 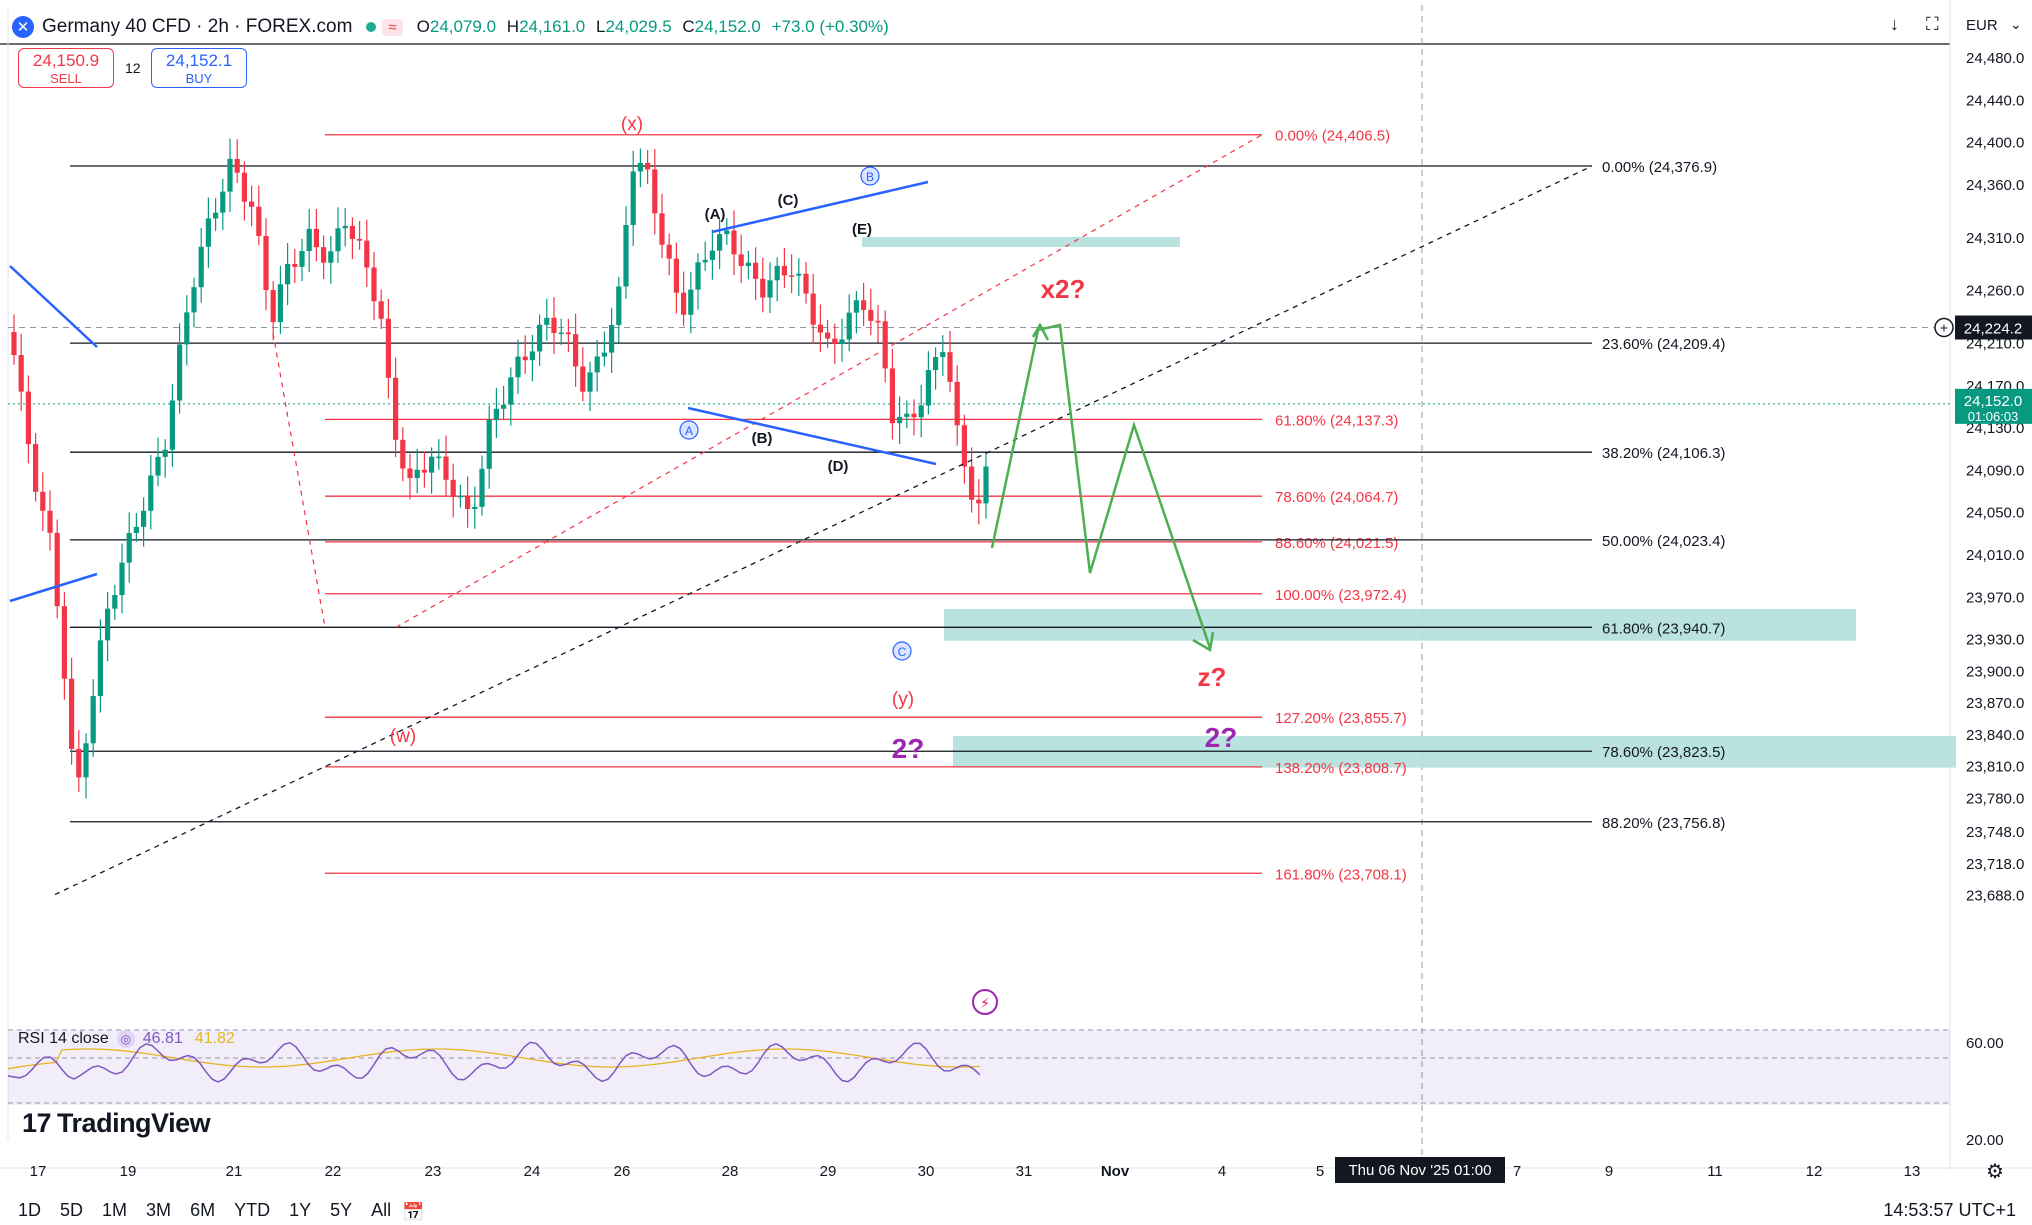 What do you see at coordinates (1341, 874) in the screenshot?
I see `fib-red-label: 161.80% (23,708.1)` at bounding box center [1341, 874].